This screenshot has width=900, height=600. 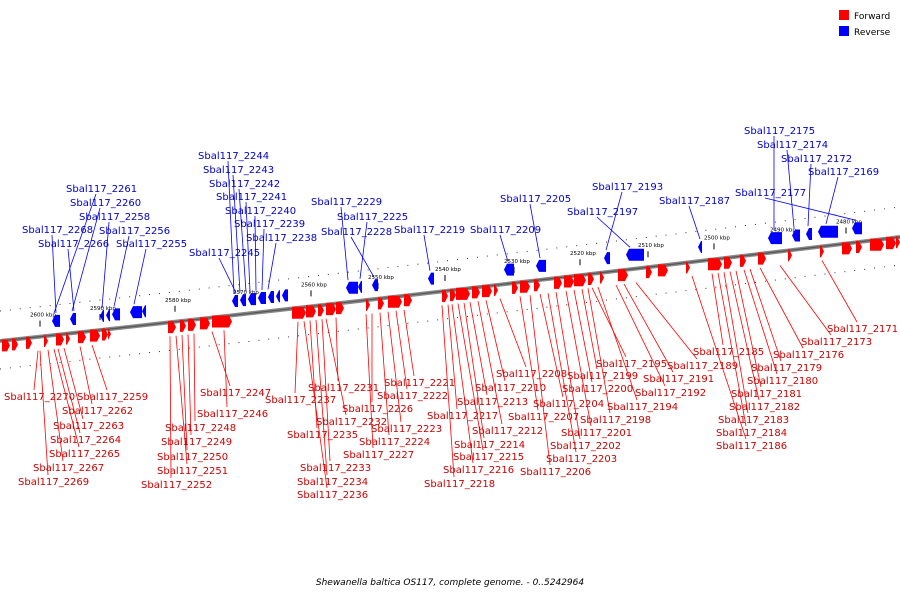 I want to click on reverse-gene-label: Sbal117_2169, so click(x=843, y=172).